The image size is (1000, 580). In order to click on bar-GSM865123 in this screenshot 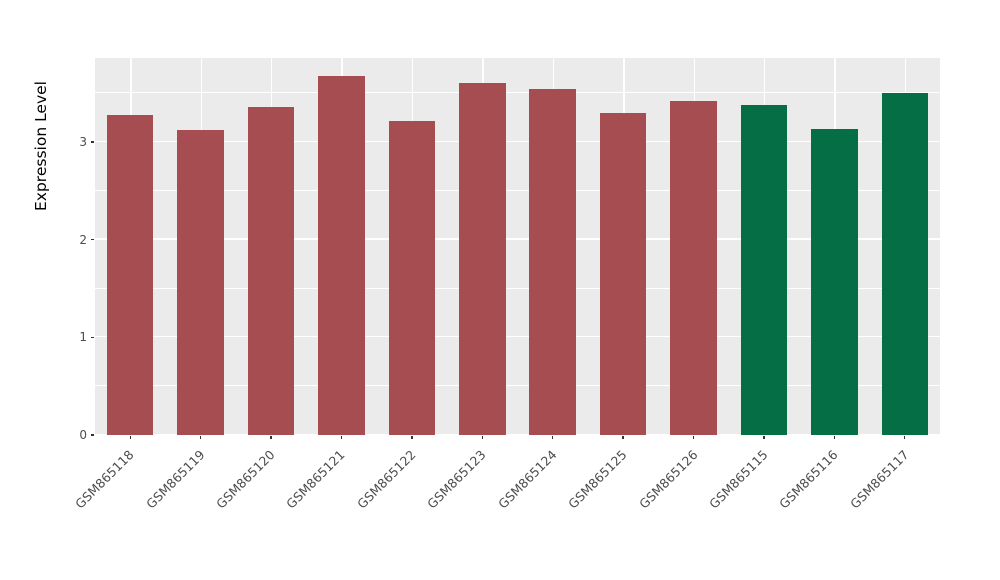, I will do `click(482, 259)`.